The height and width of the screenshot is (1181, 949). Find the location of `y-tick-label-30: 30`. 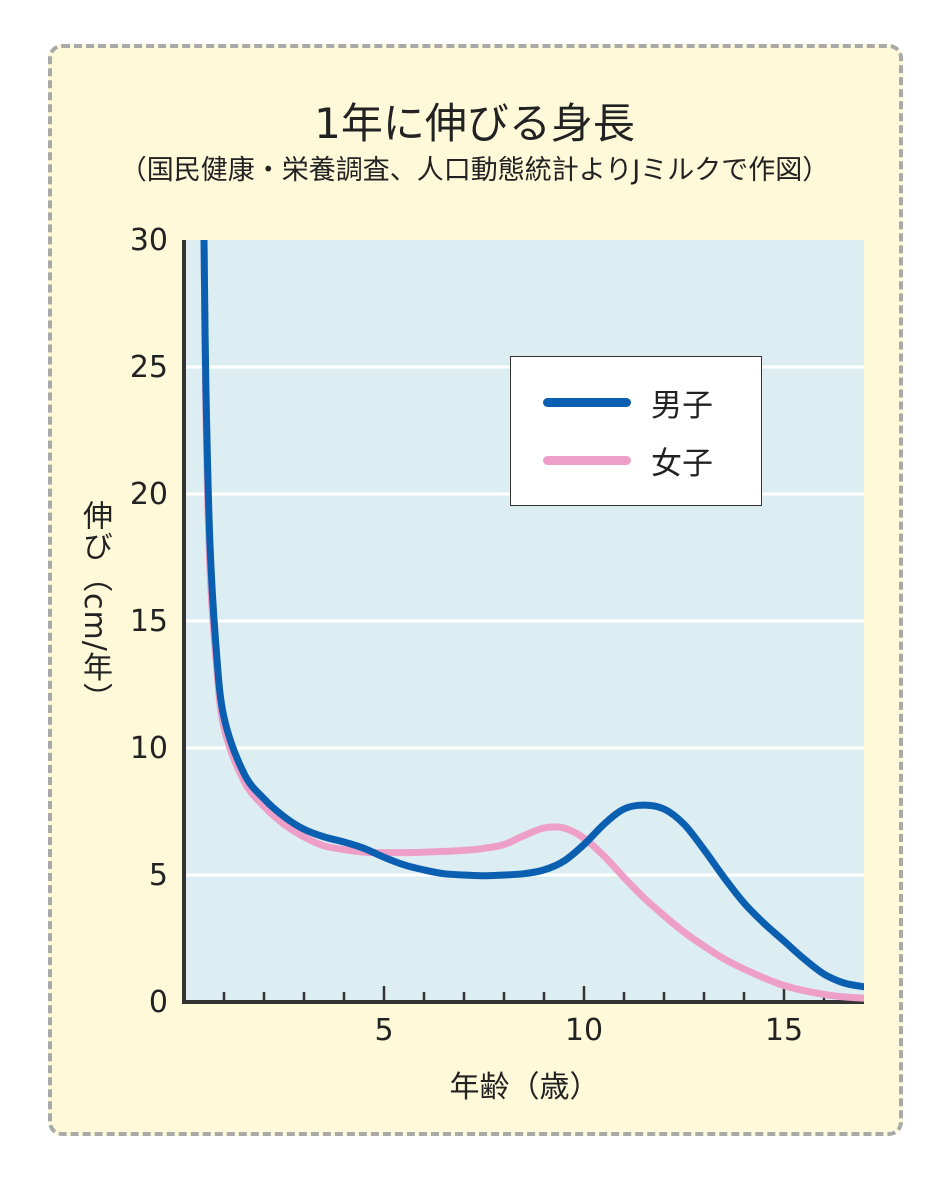

y-tick-label-30: 30 is located at coordinates (149, 240).